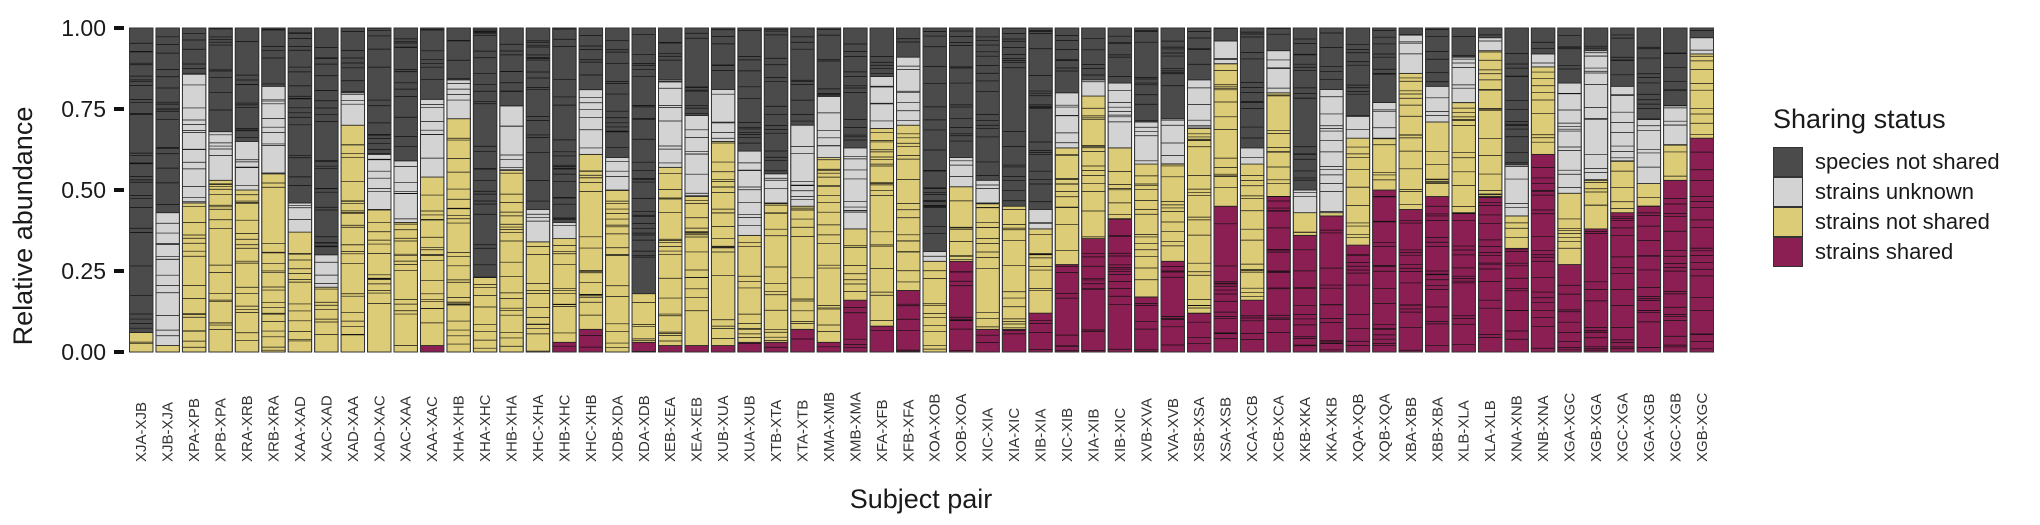  What do you see at coordinates (1903, 192) in the screenshot?
I see `legend-item-strains-unknown: strains unknown` at bounding box center [1903, 192].